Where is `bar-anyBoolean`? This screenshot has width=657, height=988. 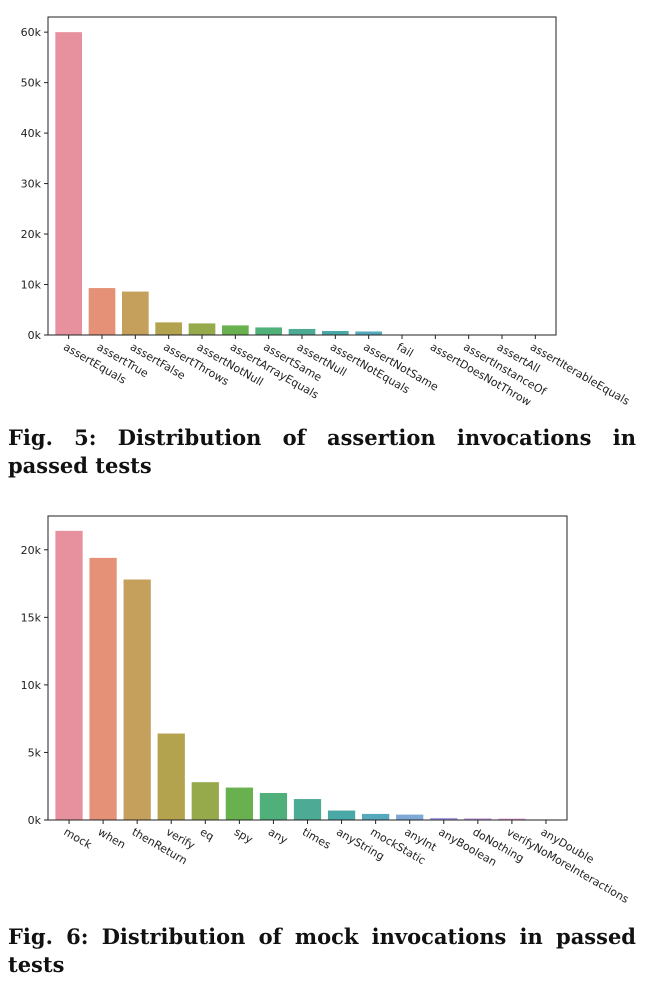
bar-anyBoolean is located at coordinates (444, 818).